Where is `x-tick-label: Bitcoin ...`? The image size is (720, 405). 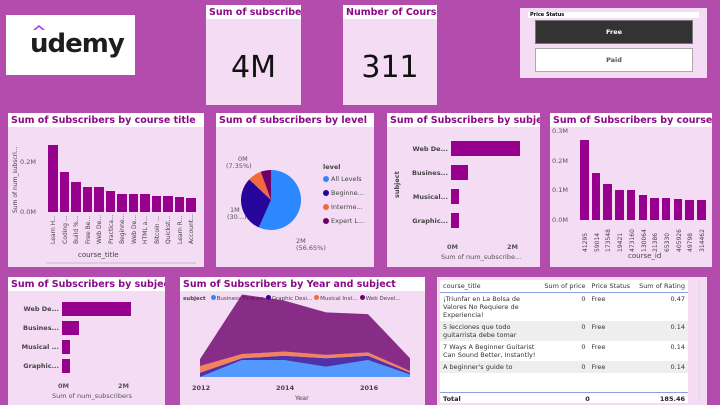 x-tick-label: Bitcoin ... is located at coordinates (157, 229).